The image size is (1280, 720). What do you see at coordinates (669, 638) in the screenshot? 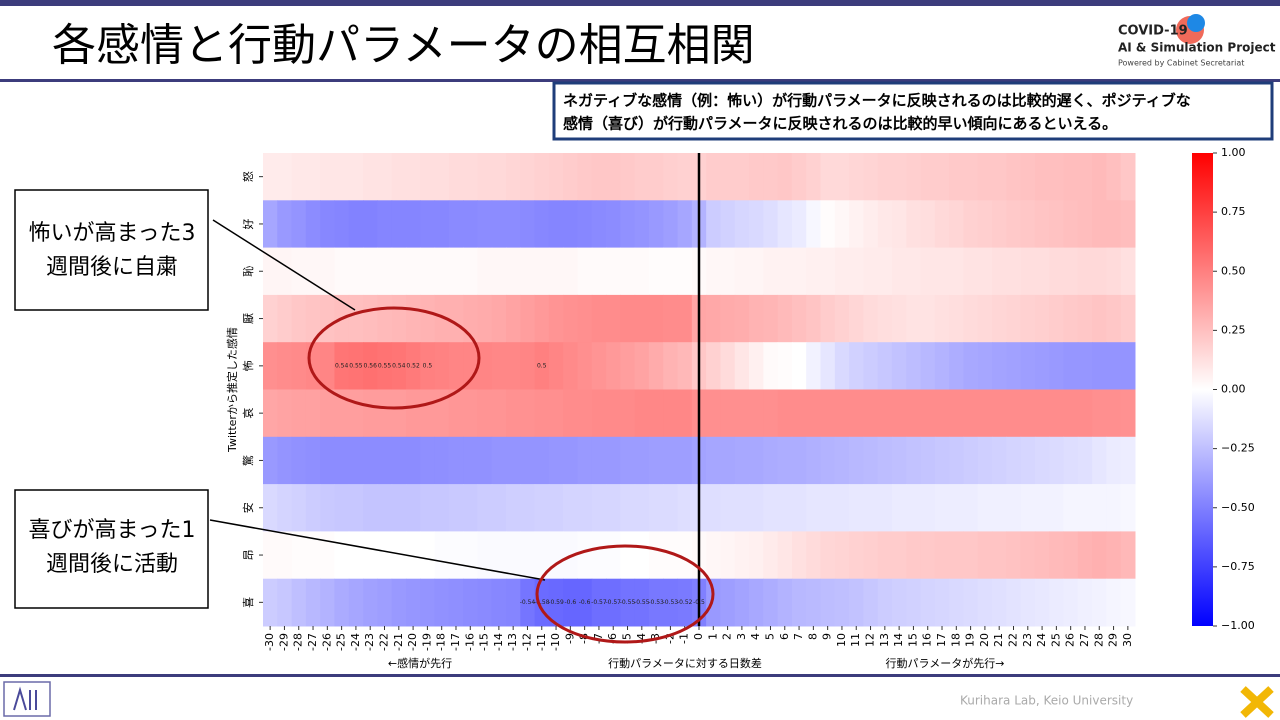
I see `x-tick-label: -2` at bounding box center [669, 638].